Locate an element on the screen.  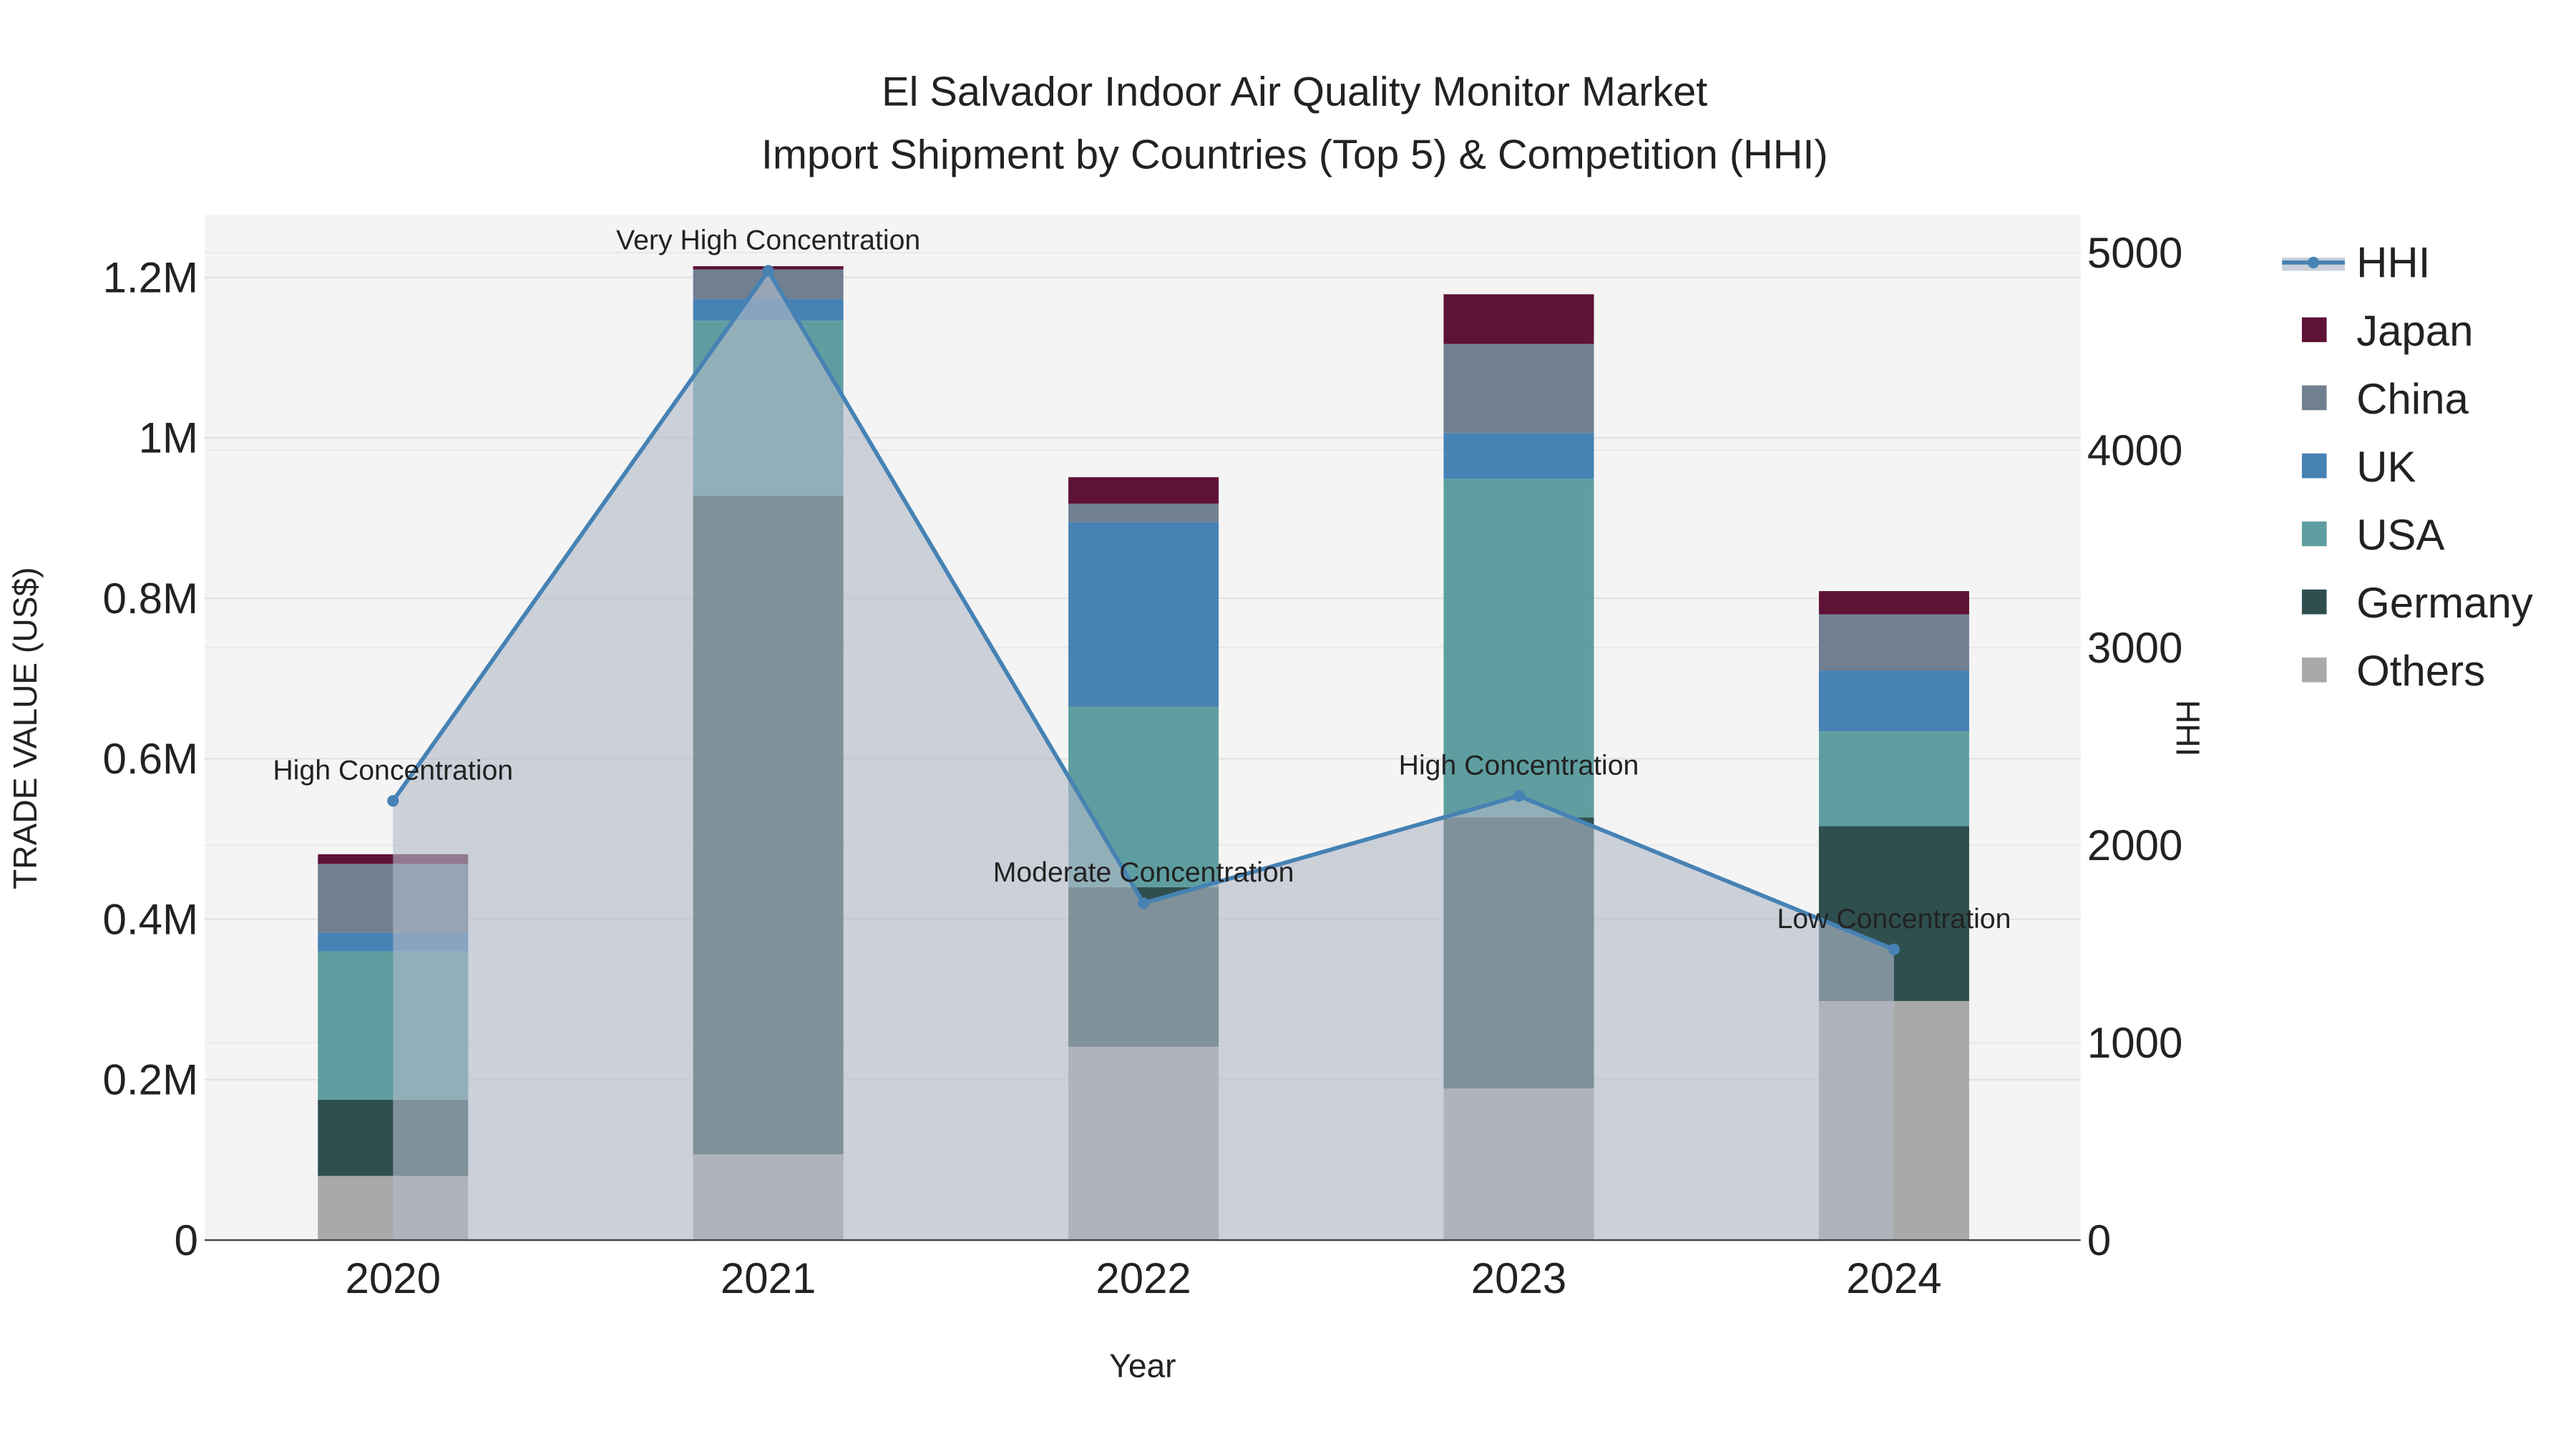
y-tick-label: 0.6M is located at coordinates (150, 759).